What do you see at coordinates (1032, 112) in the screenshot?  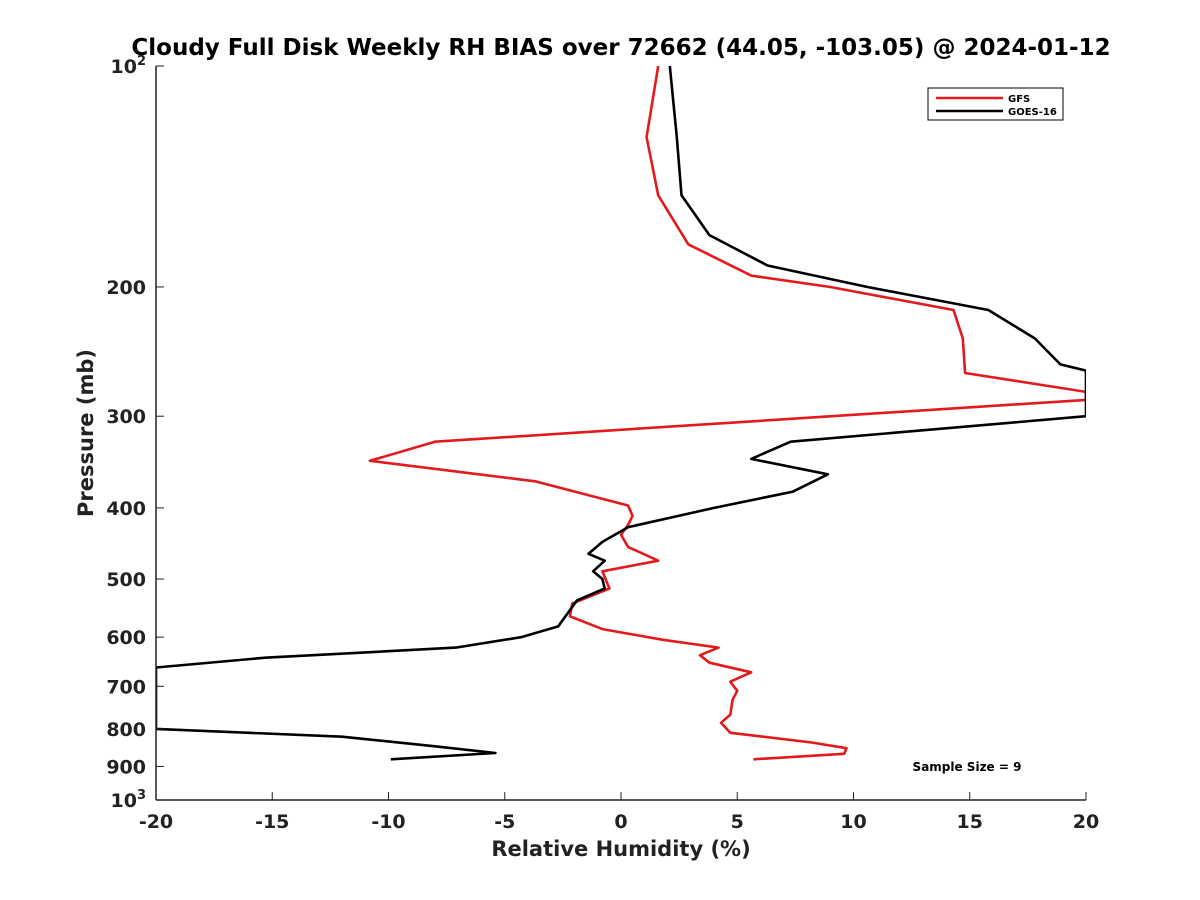 I see `legend-label-goes16: GOES-16` at bounding box center [1032, 112].